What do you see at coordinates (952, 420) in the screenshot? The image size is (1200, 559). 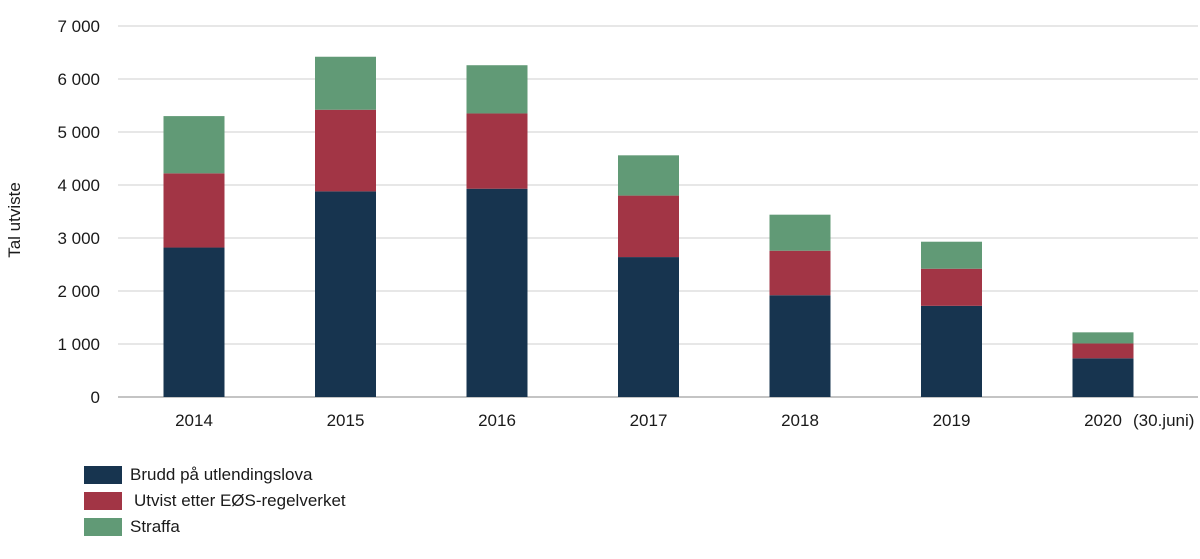 I see `x-tick-label: 2019` at bounding box center [952, 420].